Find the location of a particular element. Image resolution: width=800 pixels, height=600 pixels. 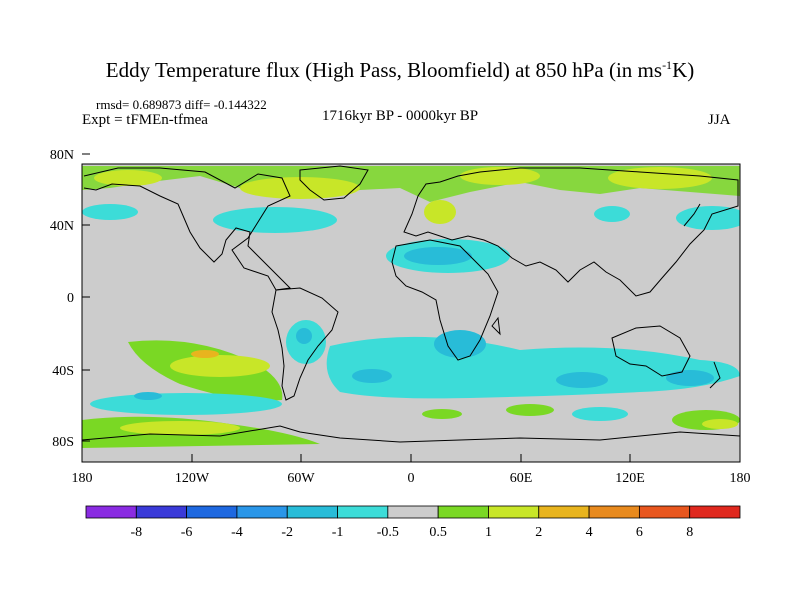

lat-tick-label: 0 is located at coordinates (70, 298).